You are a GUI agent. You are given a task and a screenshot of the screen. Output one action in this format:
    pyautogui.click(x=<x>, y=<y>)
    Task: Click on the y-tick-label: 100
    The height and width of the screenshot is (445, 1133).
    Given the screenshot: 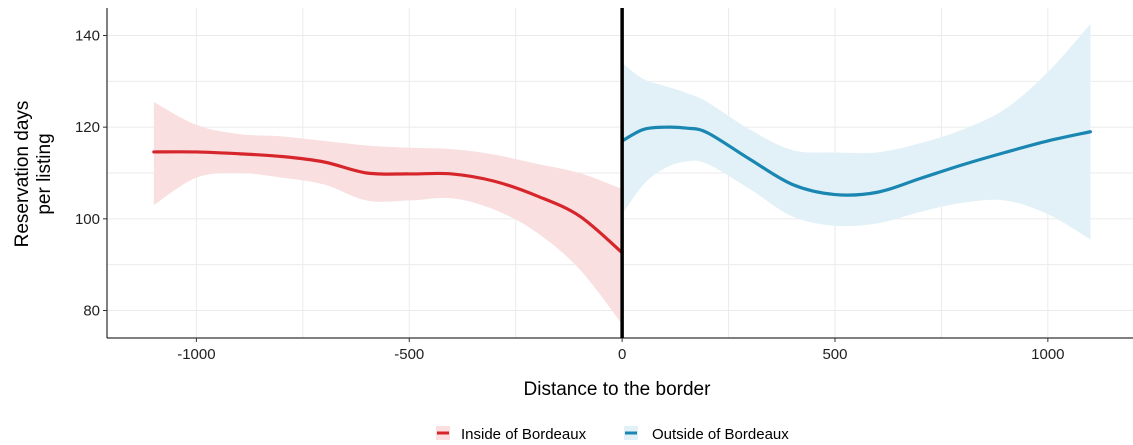 What is the action you would take?
    pyautogui.click(x=87, y=219)
    